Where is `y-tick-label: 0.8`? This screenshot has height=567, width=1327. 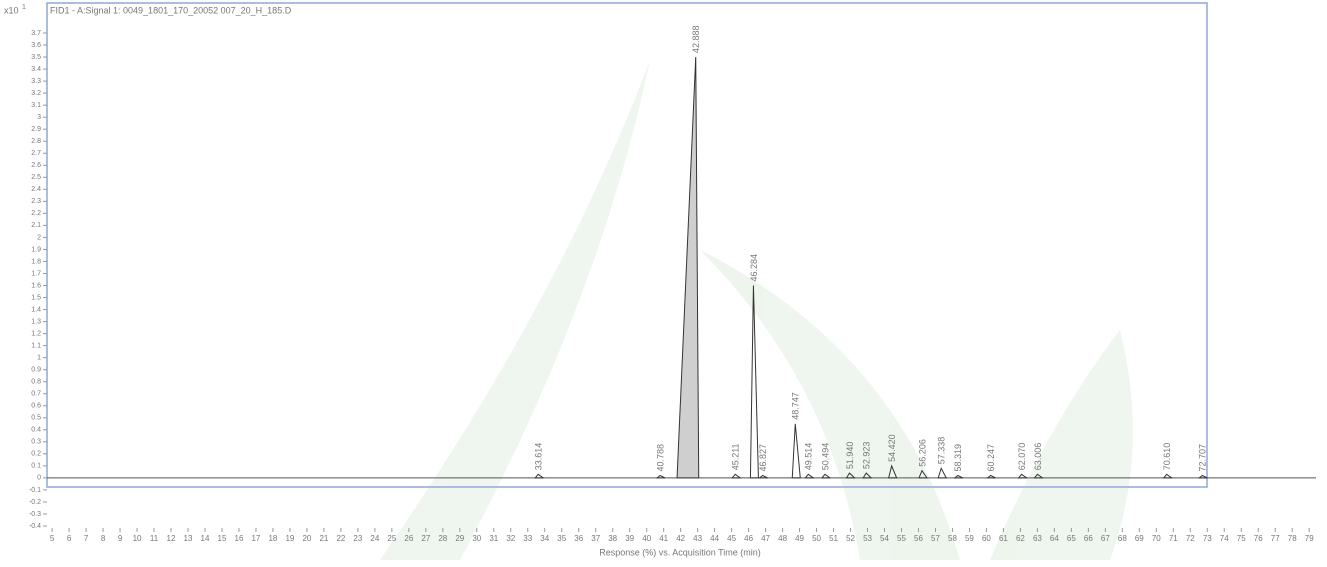
y-tick-label: 0.8 is located at coordinates (36, 382).